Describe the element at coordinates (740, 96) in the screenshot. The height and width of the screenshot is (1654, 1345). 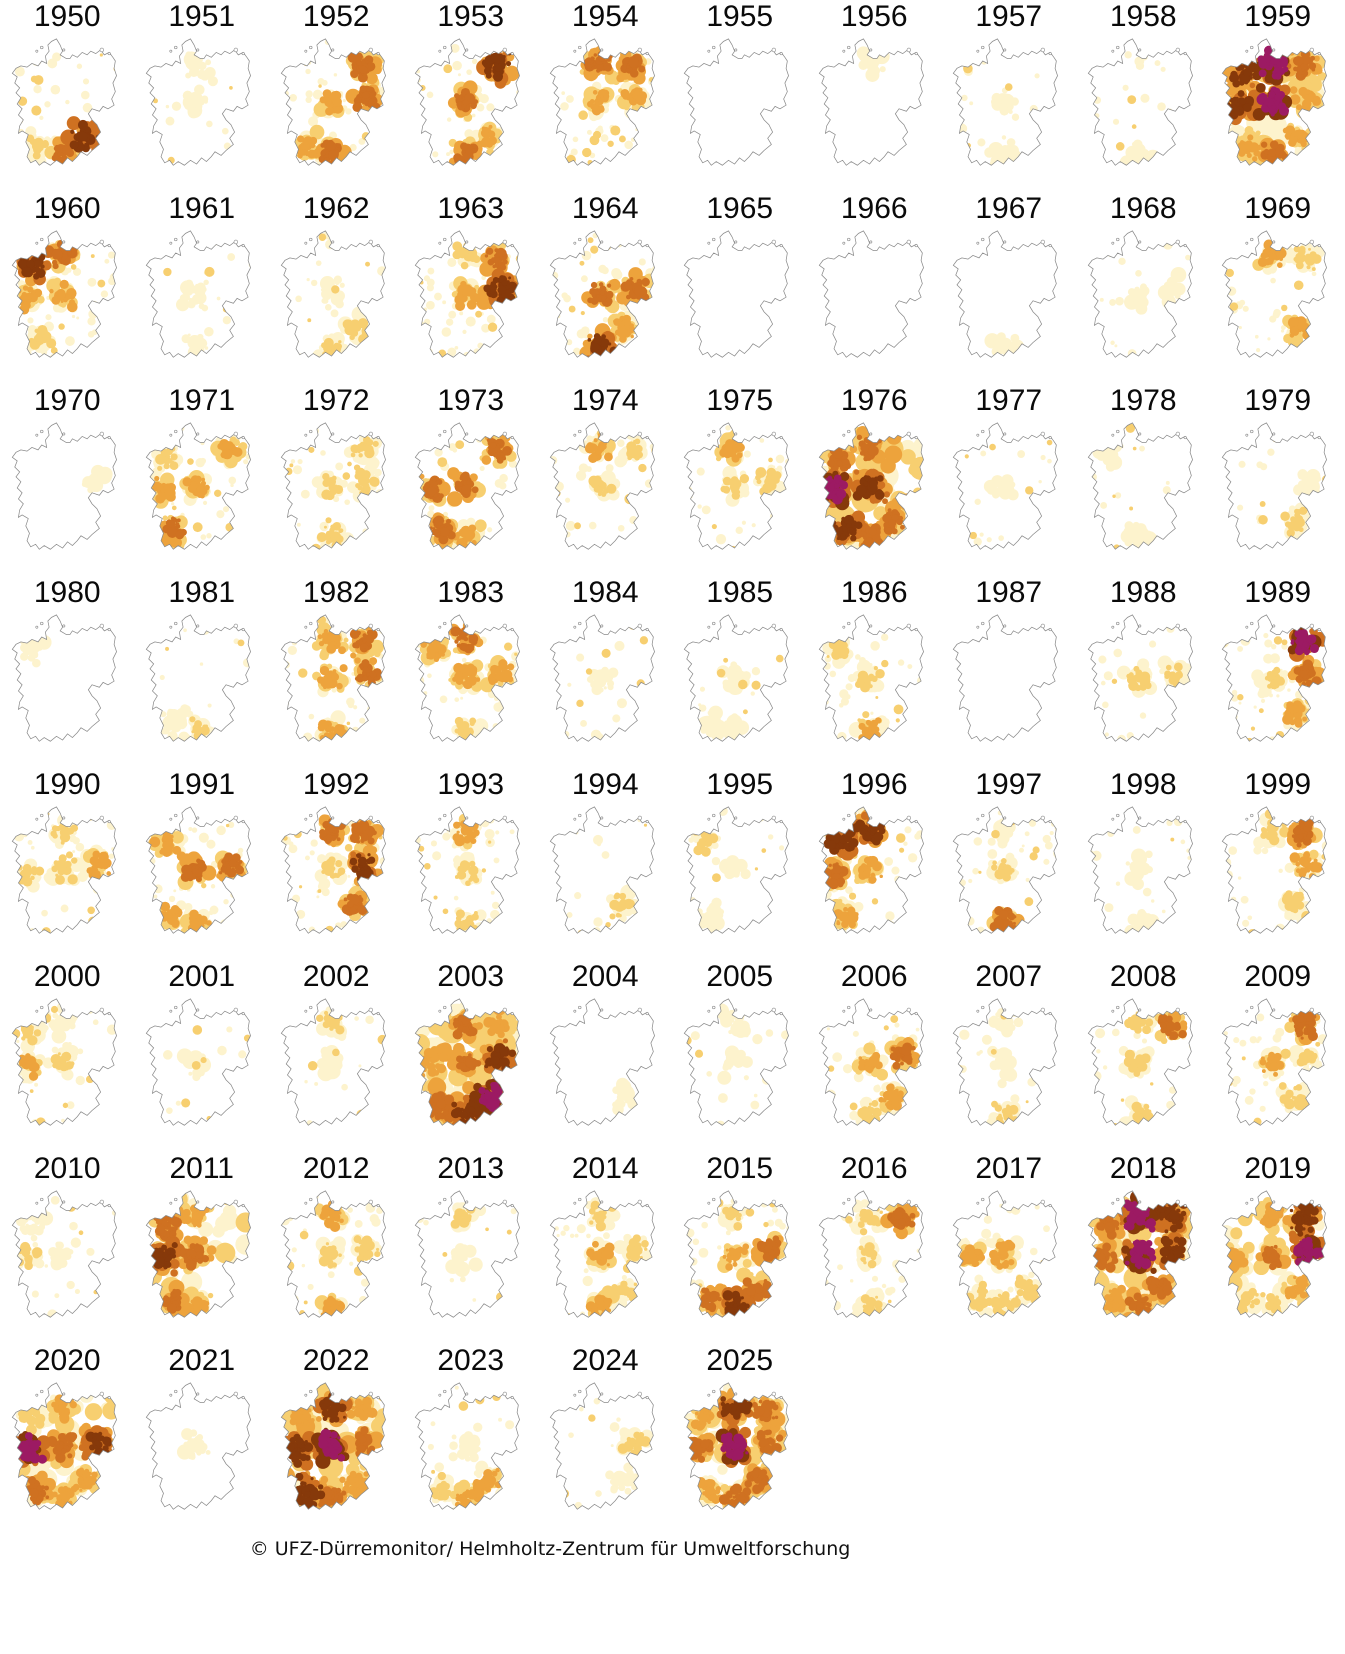
I see `year-cell-1955: 1955` at that location.